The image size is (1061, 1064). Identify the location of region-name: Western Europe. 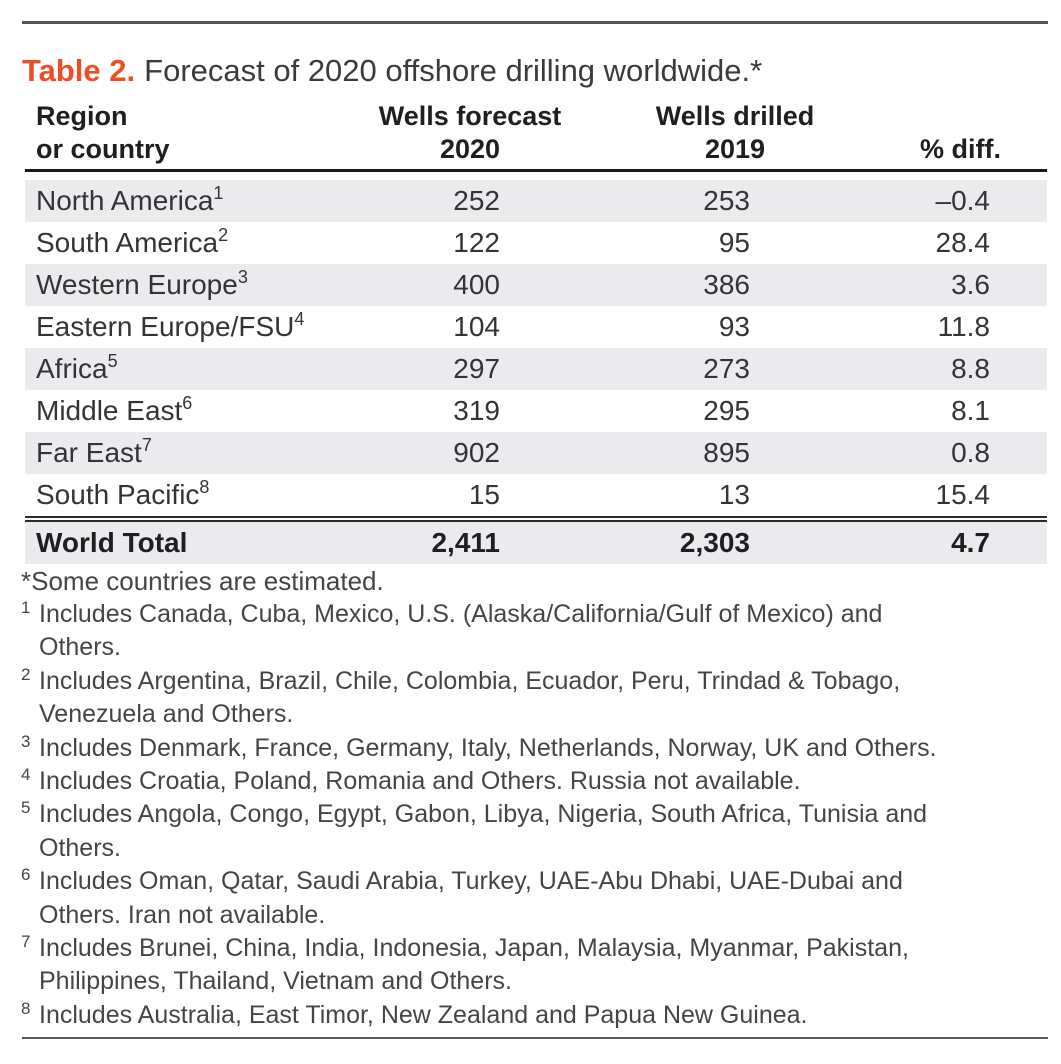
(137, 284).